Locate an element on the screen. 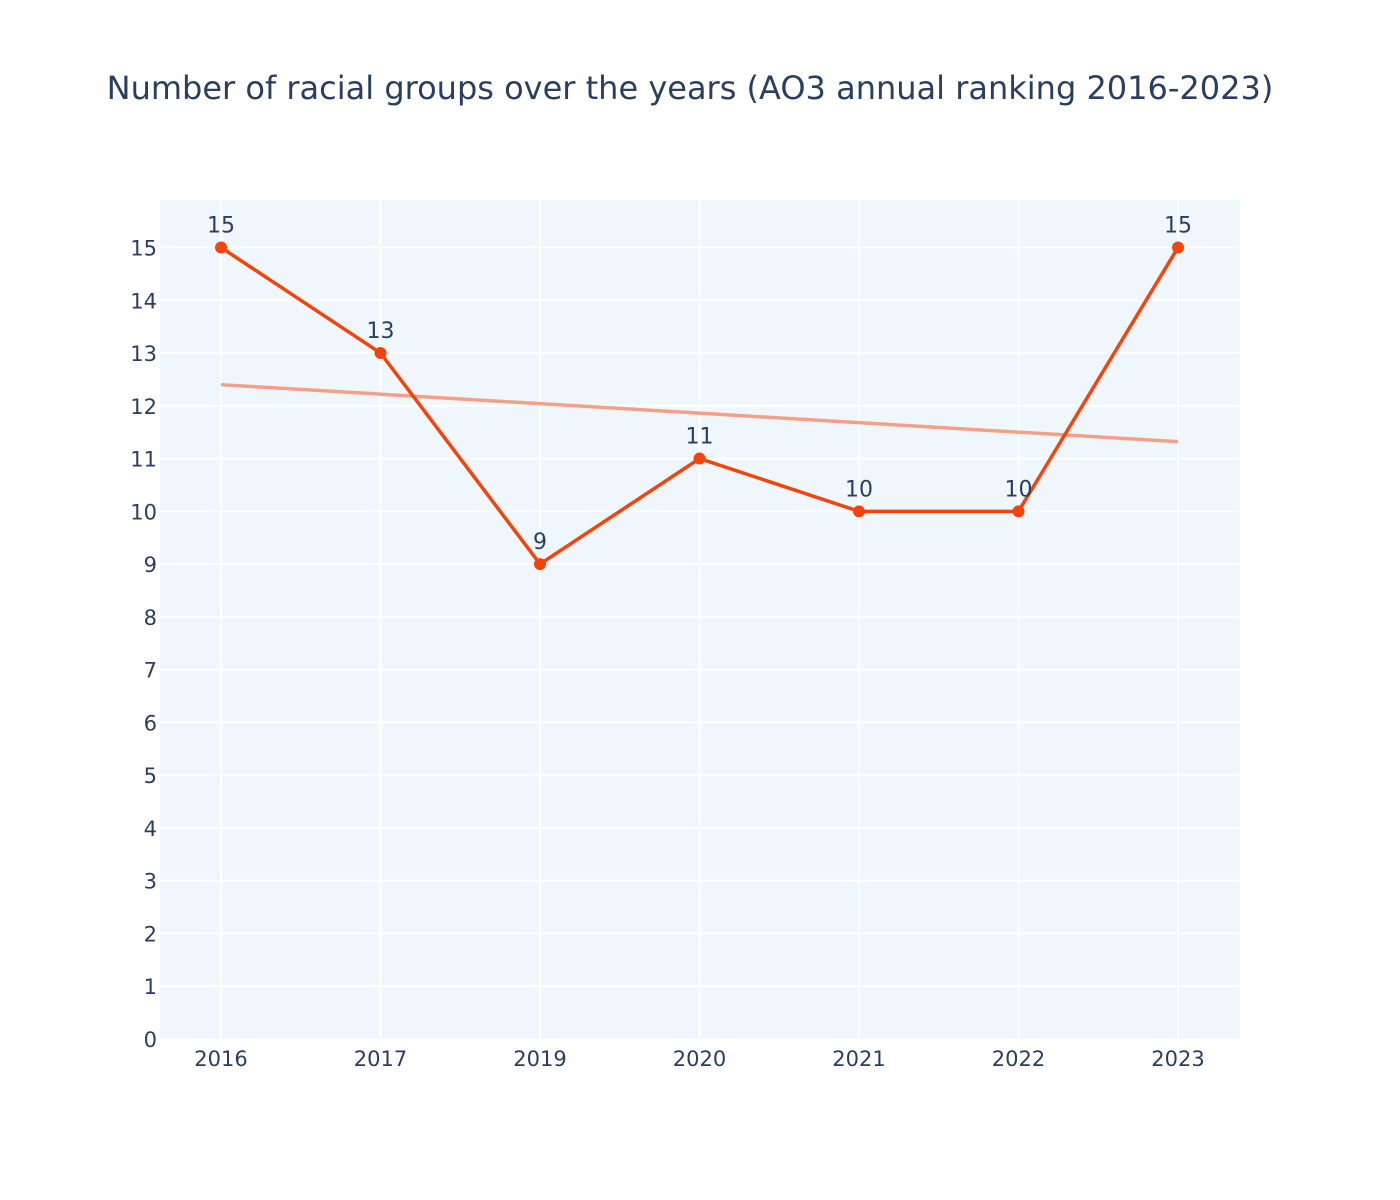  y-tick-label: 12 is located at coordinates (143, 407).